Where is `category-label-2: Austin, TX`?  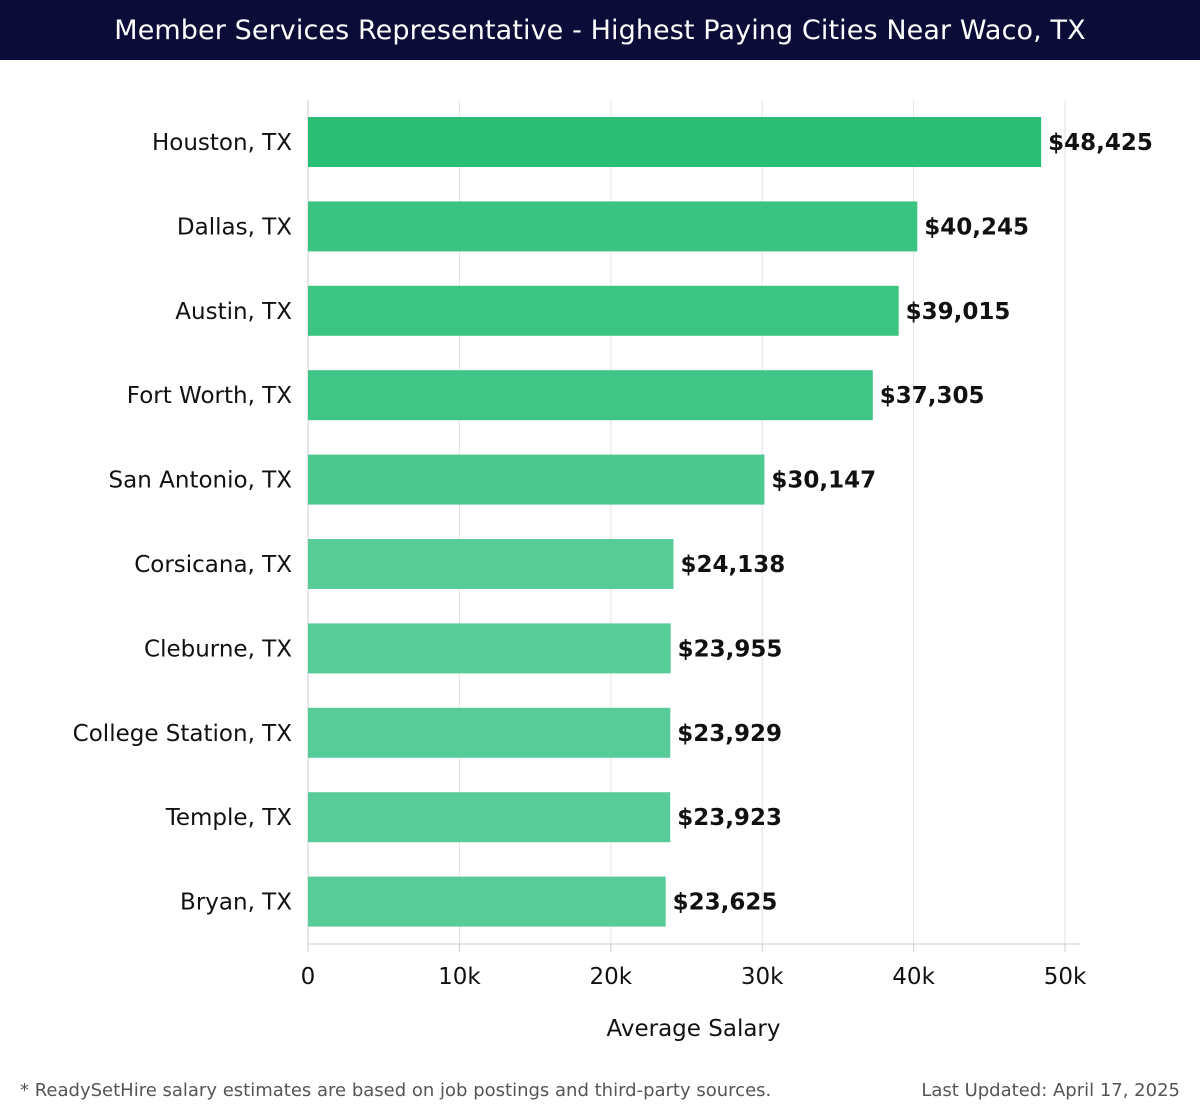 category-label-2: Austin, TX is located at coordinates (233, 312).